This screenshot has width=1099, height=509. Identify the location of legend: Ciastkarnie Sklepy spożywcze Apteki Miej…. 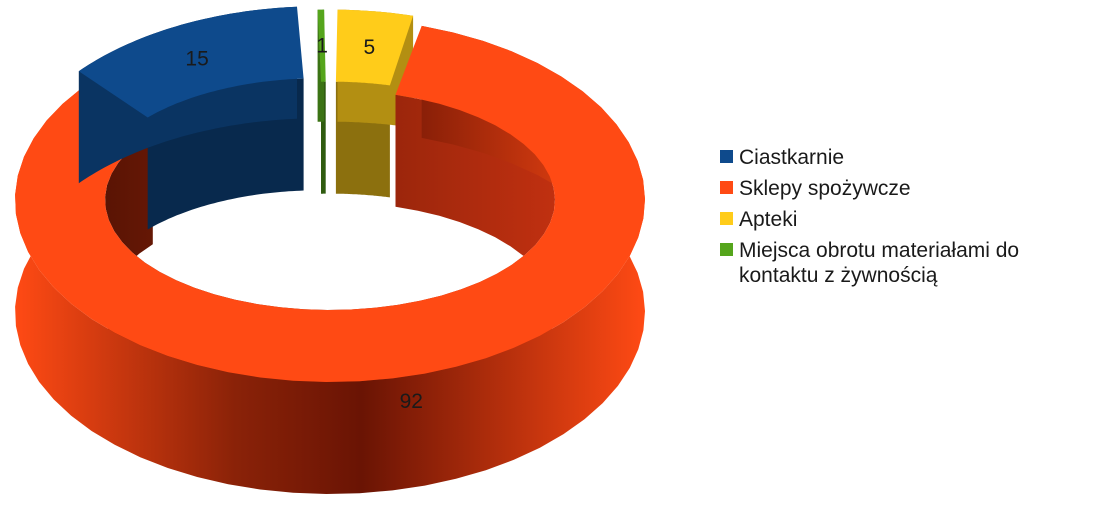
(905, 219).